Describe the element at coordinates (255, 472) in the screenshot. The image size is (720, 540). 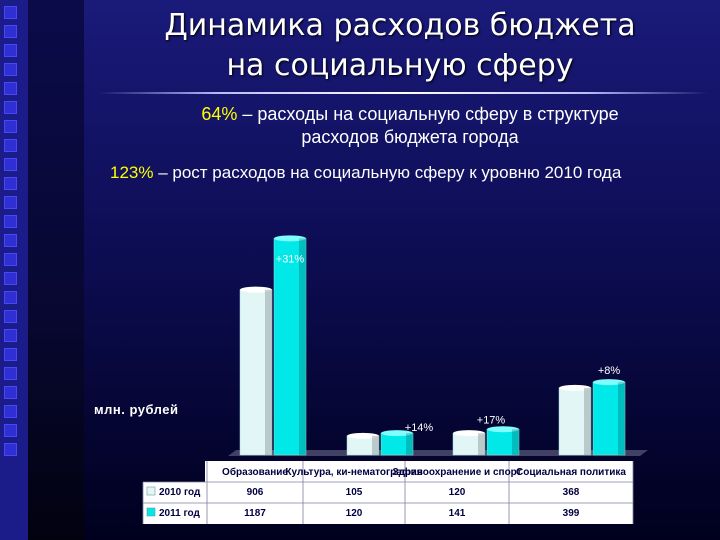
I see `table-category-label: Образование` at that location.